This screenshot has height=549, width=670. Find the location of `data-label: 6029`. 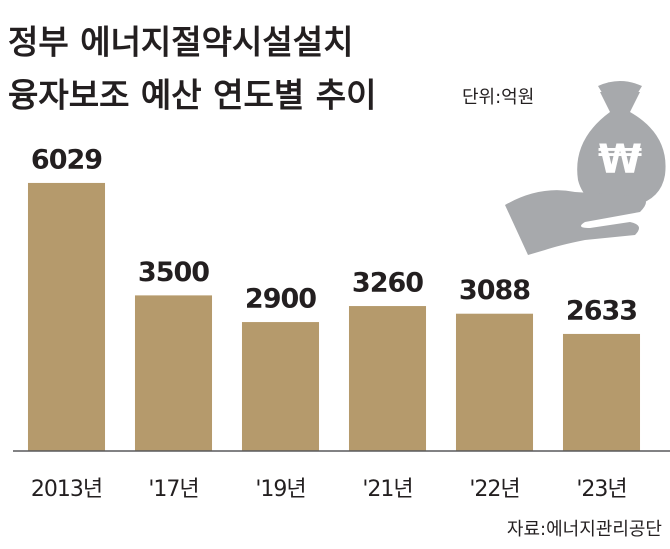

data-label: 6029 is located at coordinates (66, 159).